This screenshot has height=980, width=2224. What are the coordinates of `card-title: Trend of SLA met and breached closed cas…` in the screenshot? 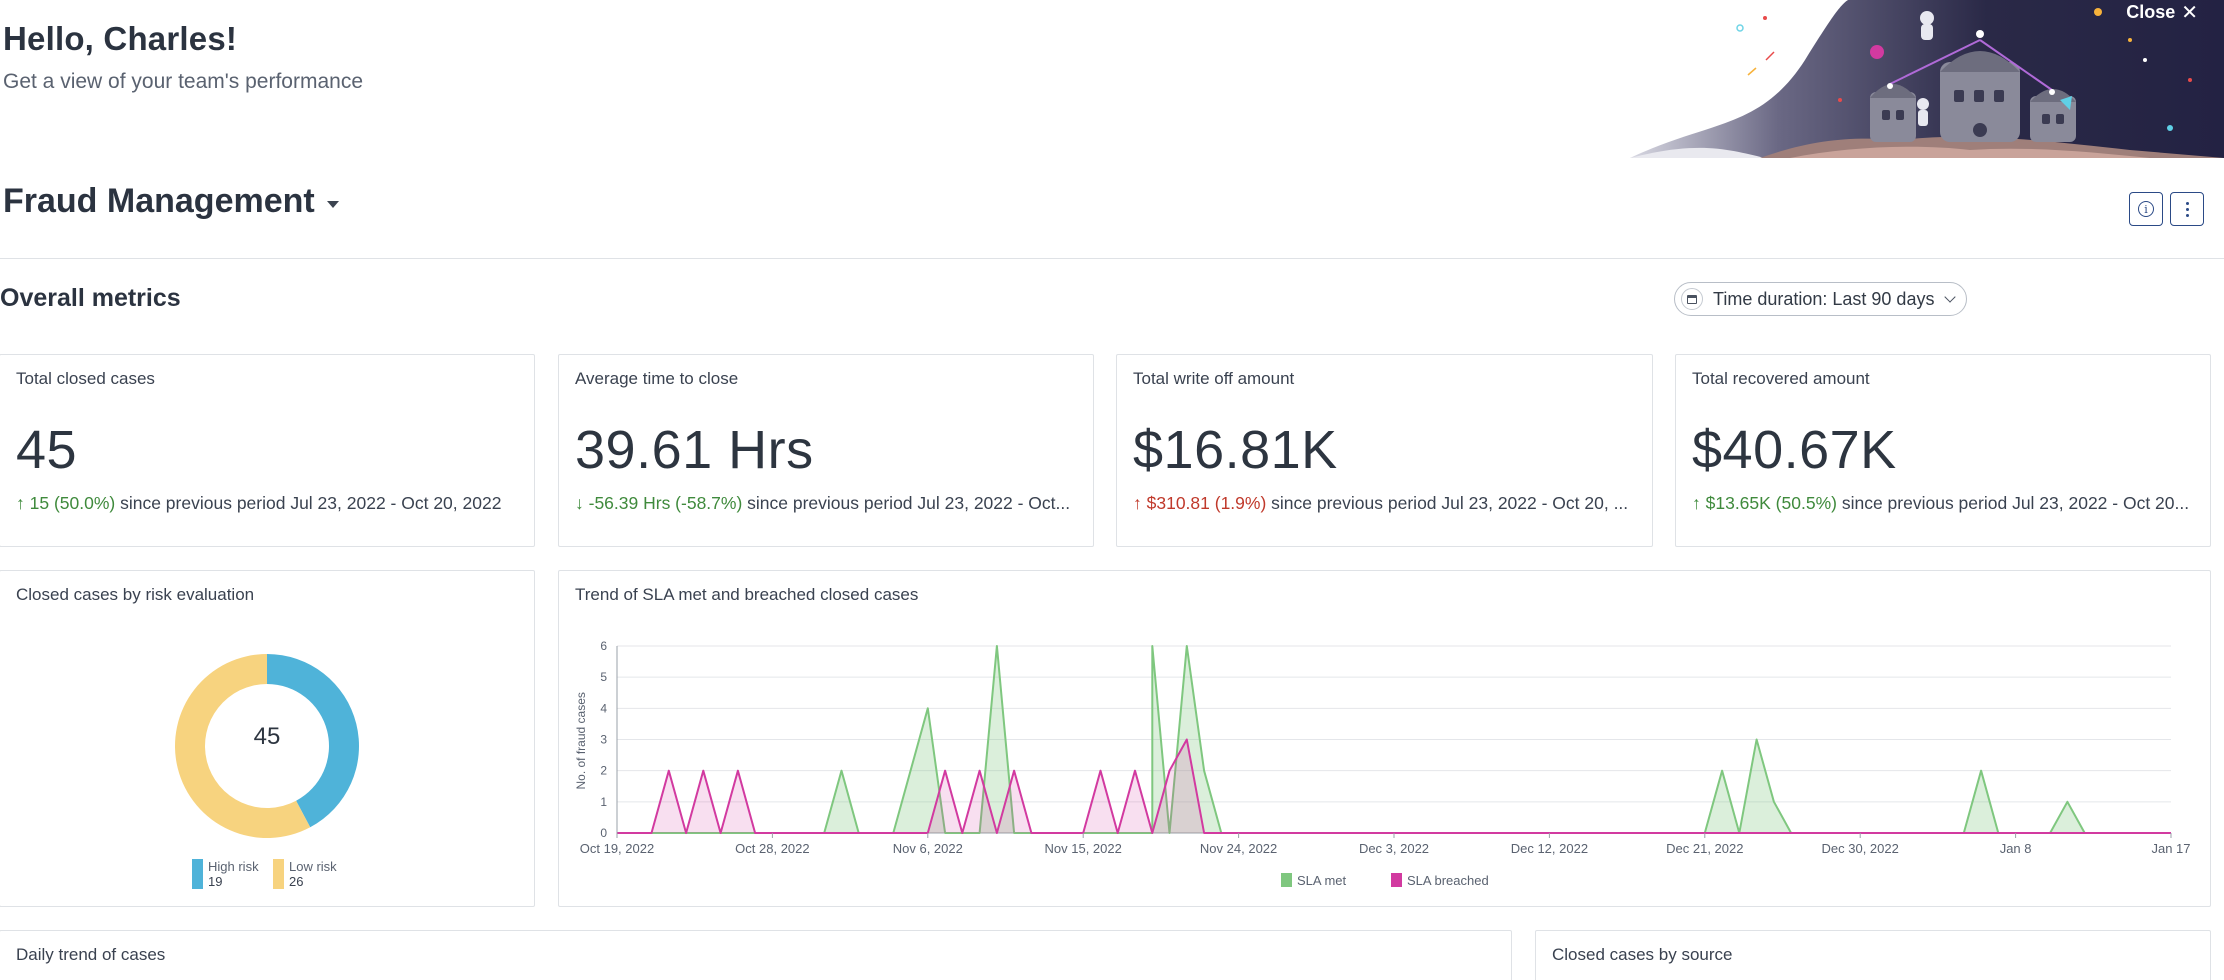 It's located at (747, 594).